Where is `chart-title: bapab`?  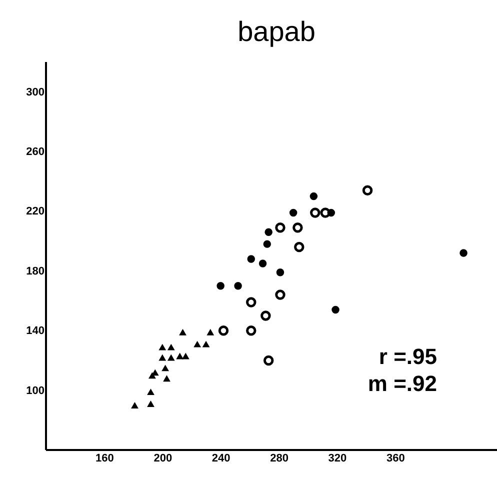 chart-title: bapab is located at coordinates (277, 31).